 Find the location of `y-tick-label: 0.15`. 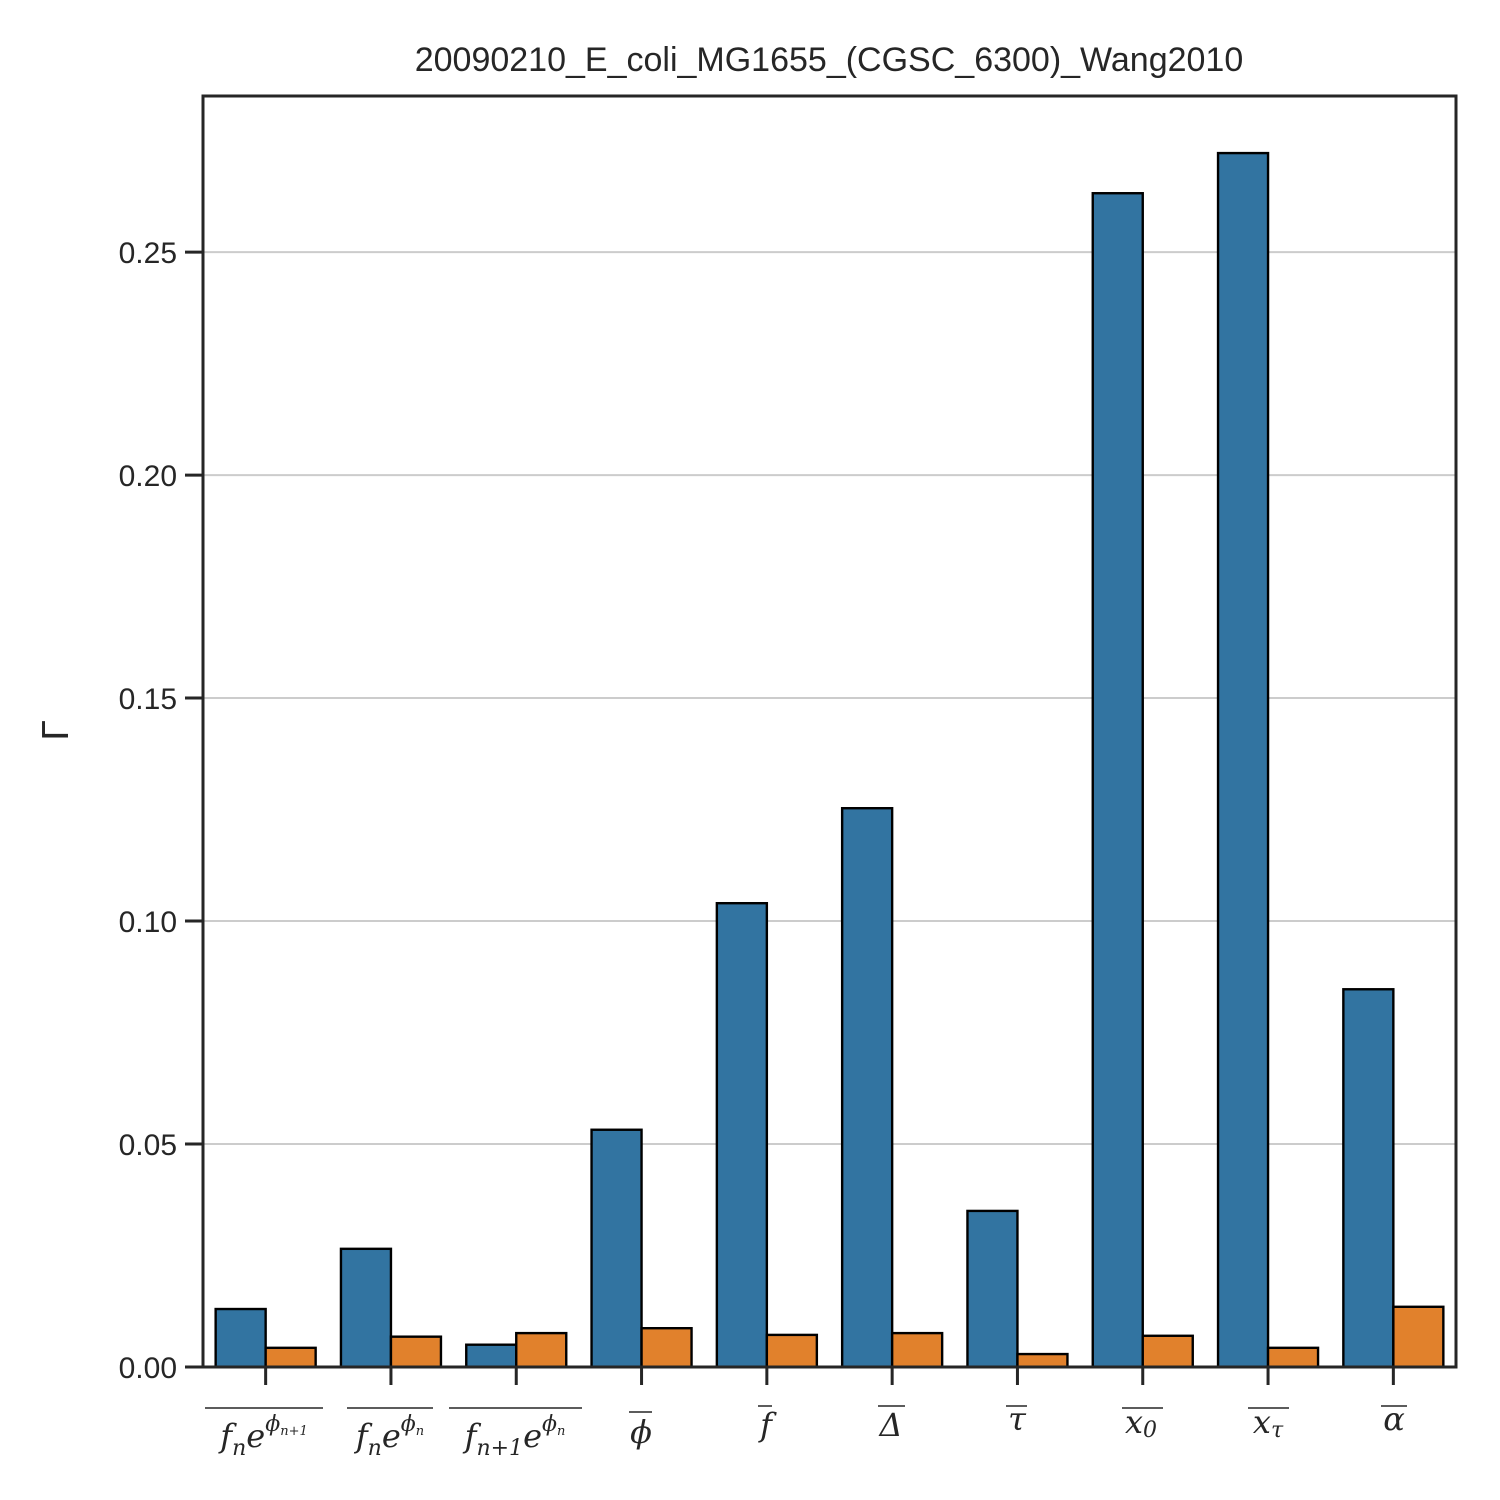

y-tick-label: 0.15 is located at coordinates (148, 699).